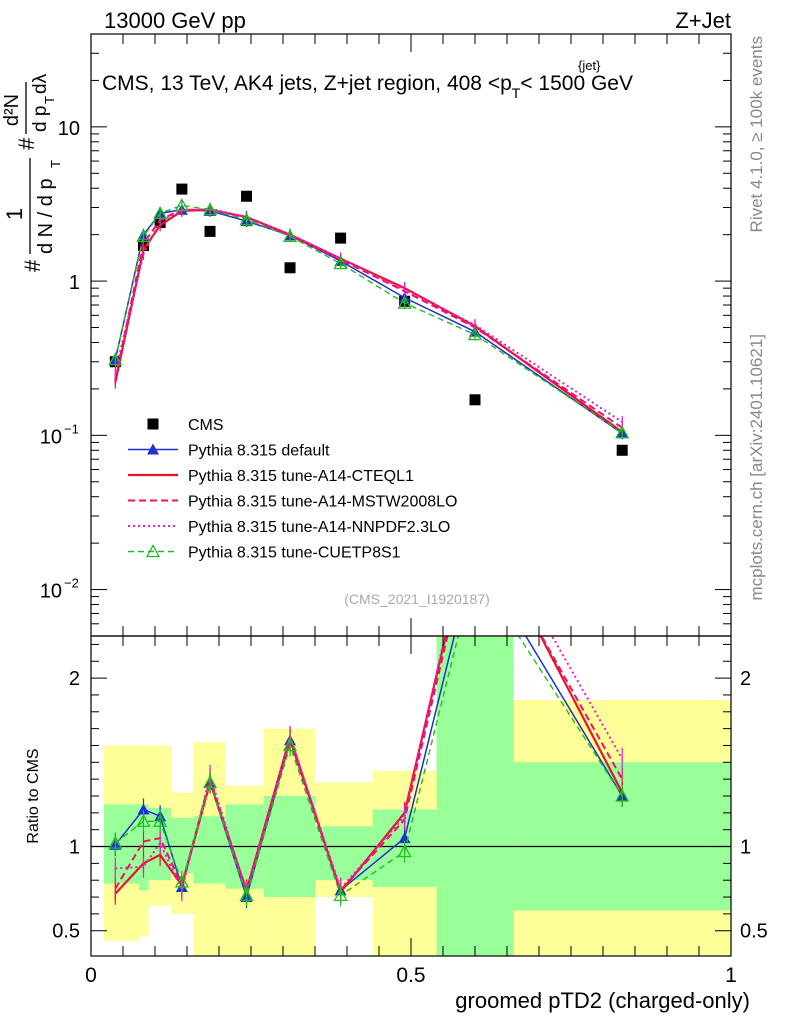 This screenshot has width=786, height=1024. Describe the element at coordinates (294, 553) in the screenshot. I see `legend-label: Pythia 8.315 tune-CUETP8S1` at that location.